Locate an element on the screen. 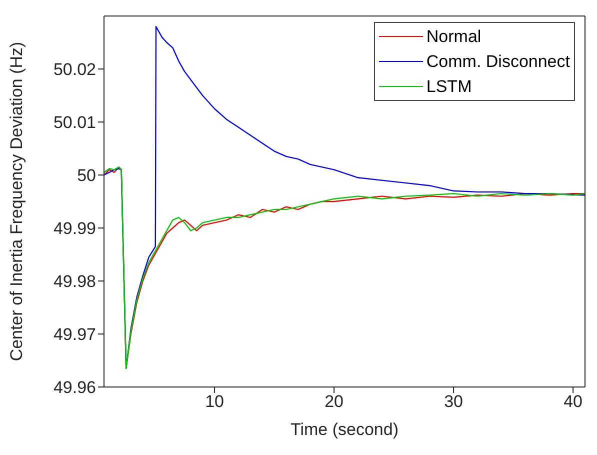  x-axis-title: Time (second) is located at coordinates (344, 429).